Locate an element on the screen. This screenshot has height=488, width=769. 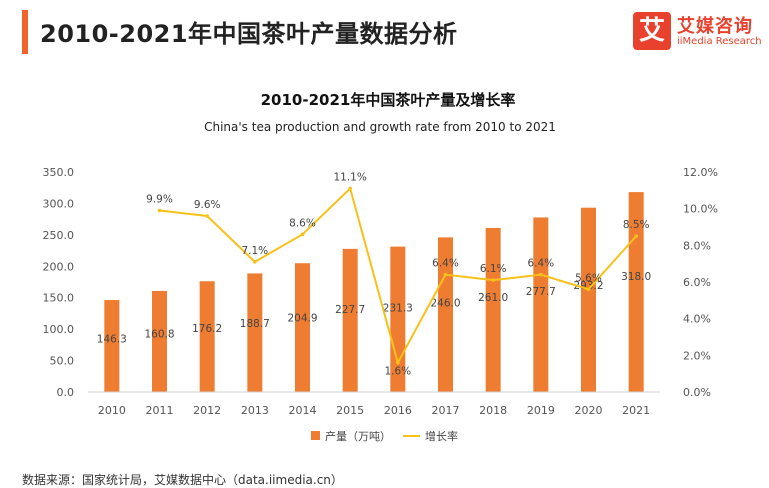
legend-swatch-bar is located at coordinates (315, 435).